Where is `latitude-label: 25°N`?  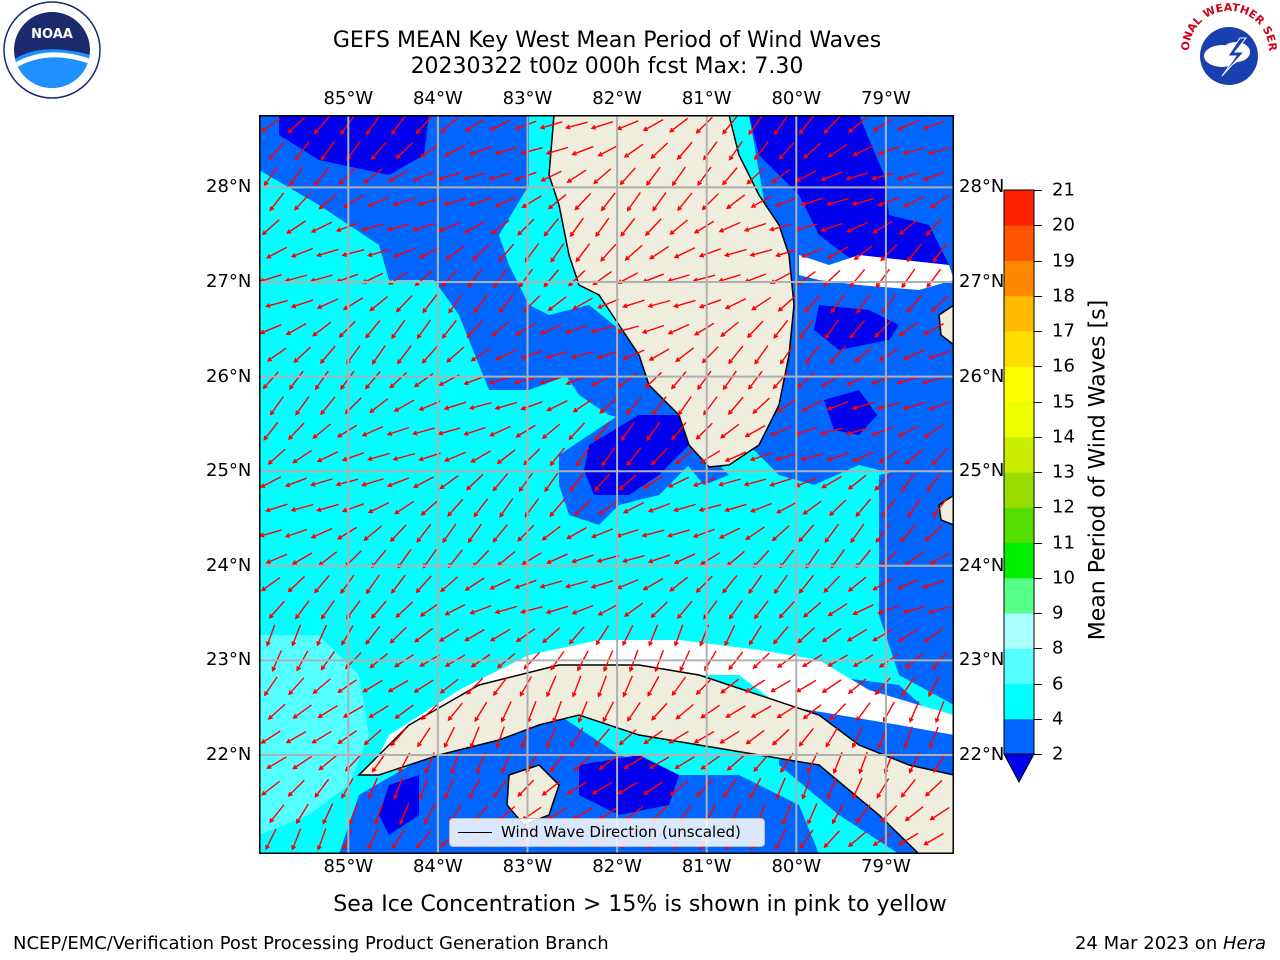 latitude-label: 25°N is located at coordinates (229, 471).